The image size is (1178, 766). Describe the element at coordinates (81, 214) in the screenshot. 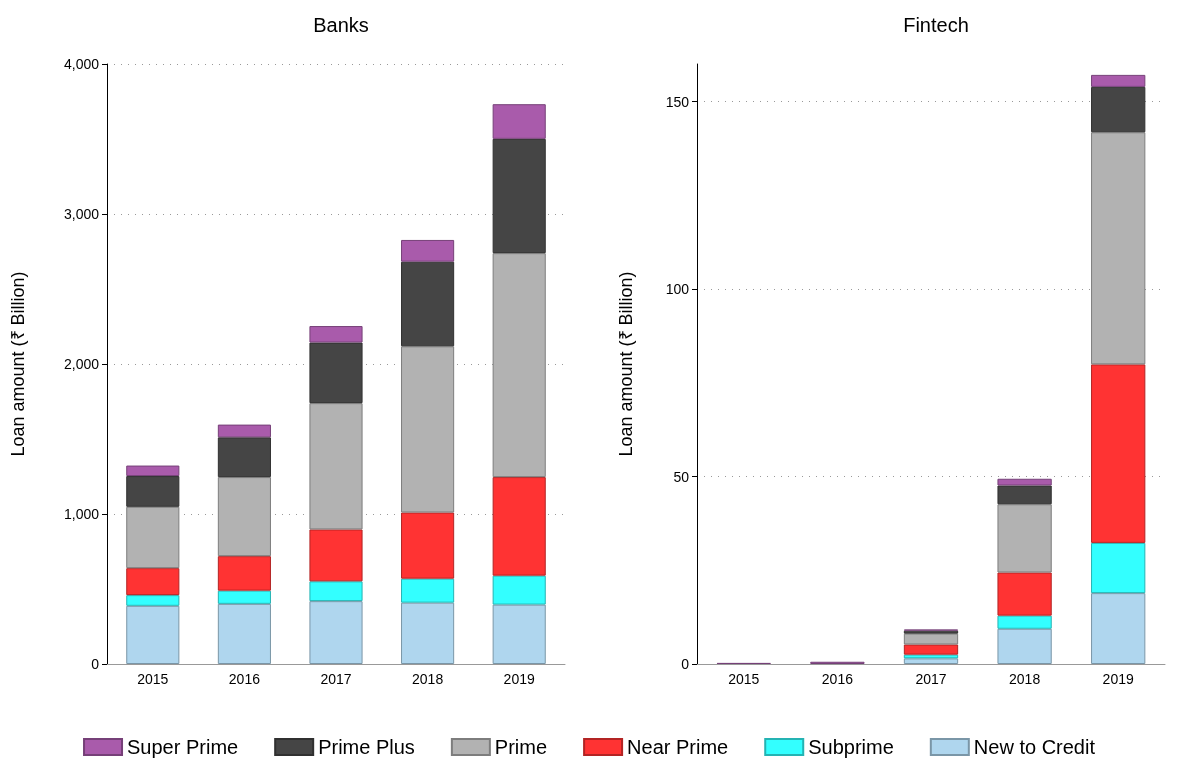

I see `y-tick-label: 3,000` at that location.